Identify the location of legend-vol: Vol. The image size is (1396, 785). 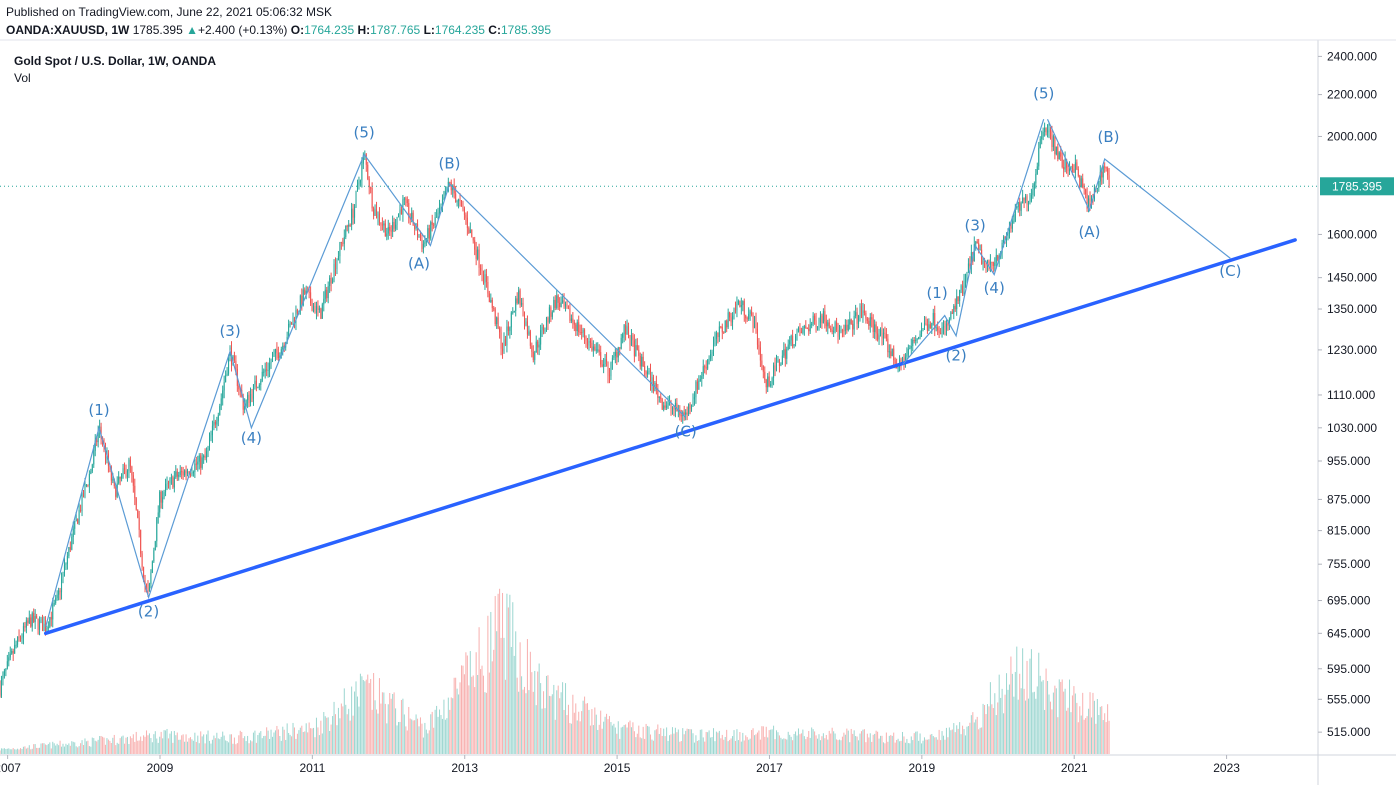
(22, 78).